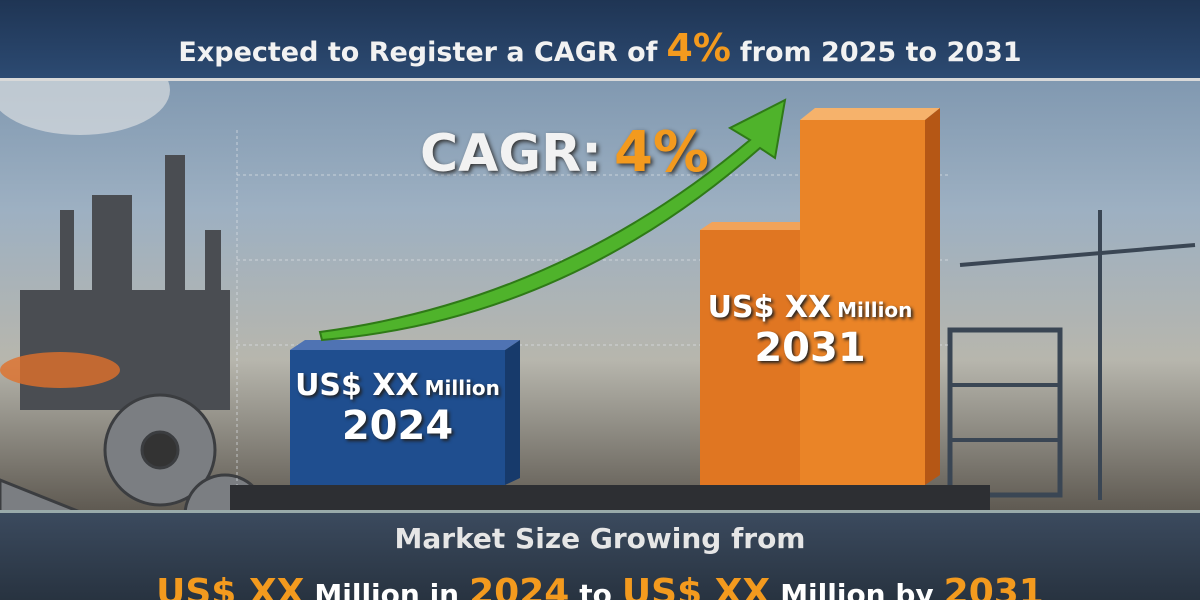 The height and width of the screenshot is (600, 1200). I want to click on banner, so click(600, 40).